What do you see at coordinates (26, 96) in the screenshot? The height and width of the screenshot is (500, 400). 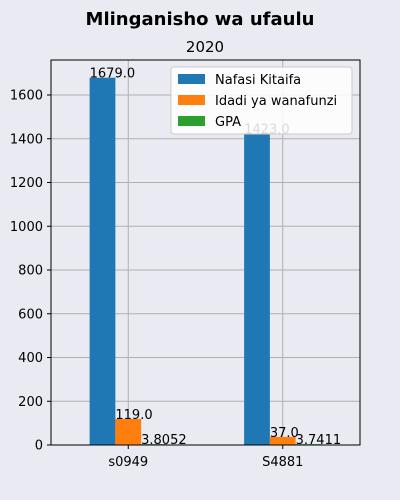 I see `y-tick-label: 1600` at bounding box center [26, 96].